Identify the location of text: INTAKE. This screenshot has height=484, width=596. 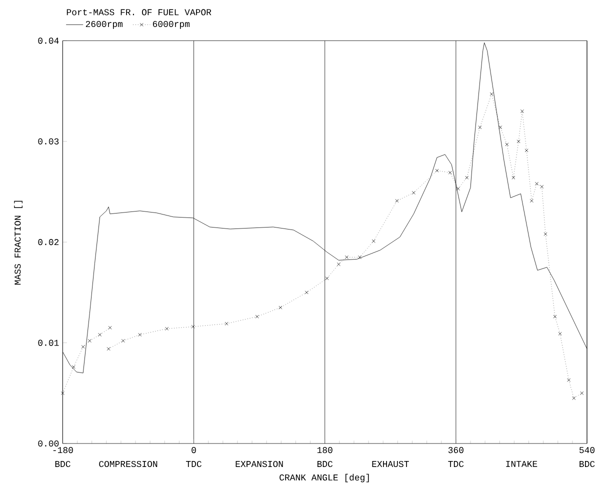
(522, 463).